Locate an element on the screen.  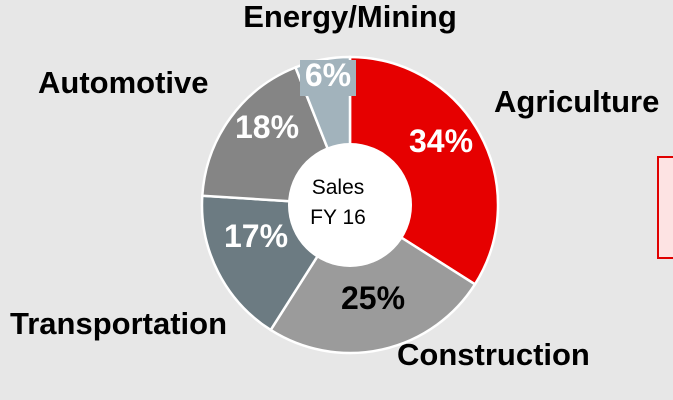
category-label-energy-mining: Energy/Mining is located at coordinates (350, 17).